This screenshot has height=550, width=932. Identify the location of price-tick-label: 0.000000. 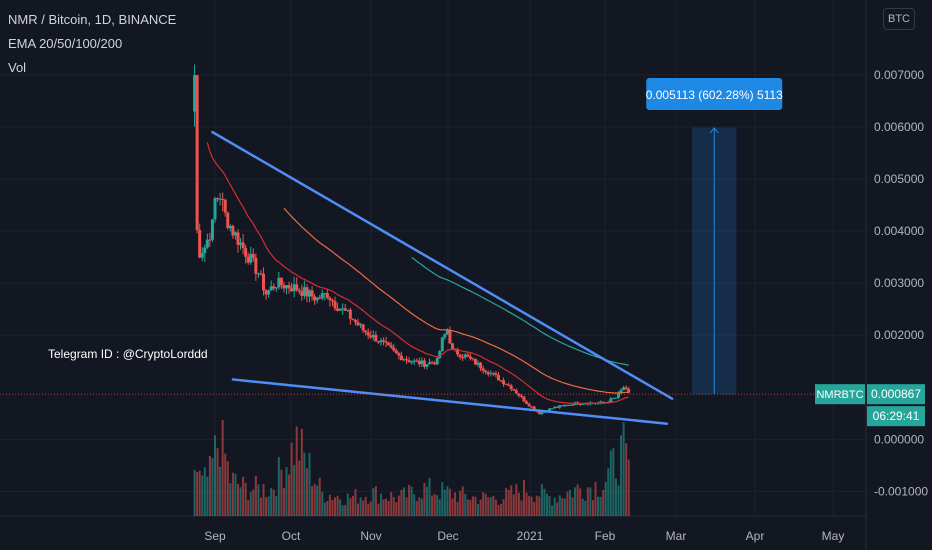
(899, 439).